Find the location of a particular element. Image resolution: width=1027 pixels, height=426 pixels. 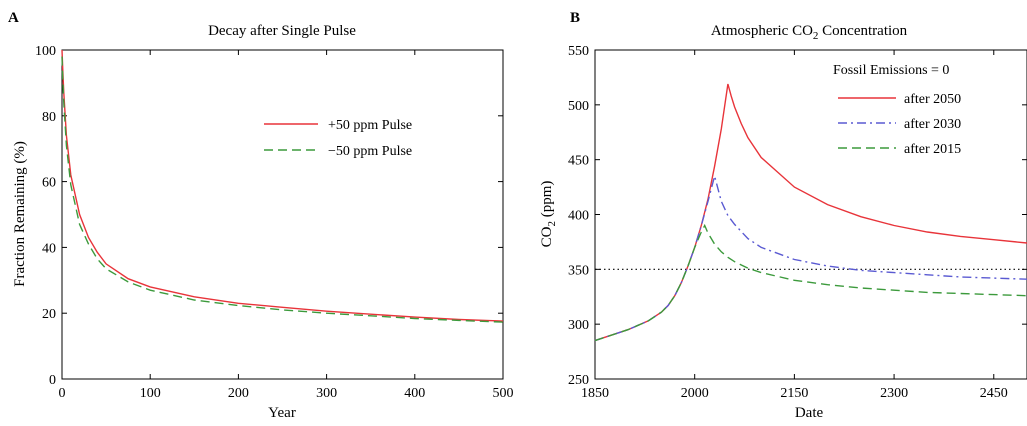

panel-b-x-tick-label: 2000 is located at coordinates (695, 393).